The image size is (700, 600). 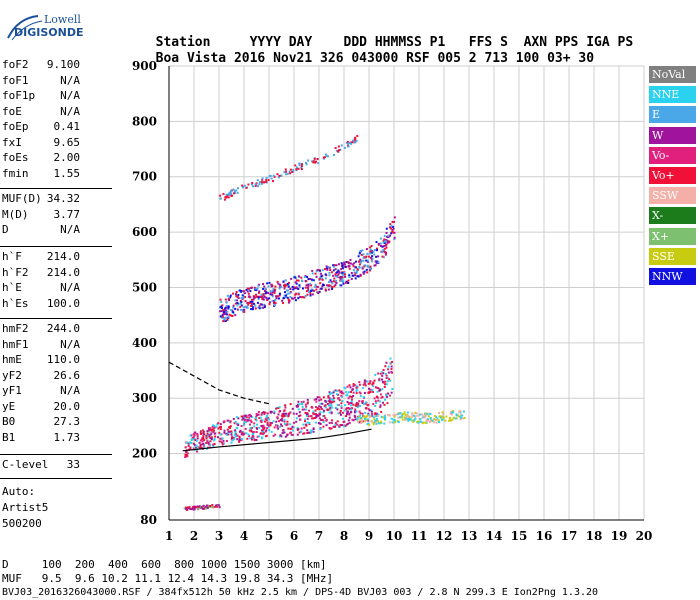 What do you see at coordinates (41, 257) in the screenshot?
I see `param-row: h`F 214.0` at bounding box center [41, 257].